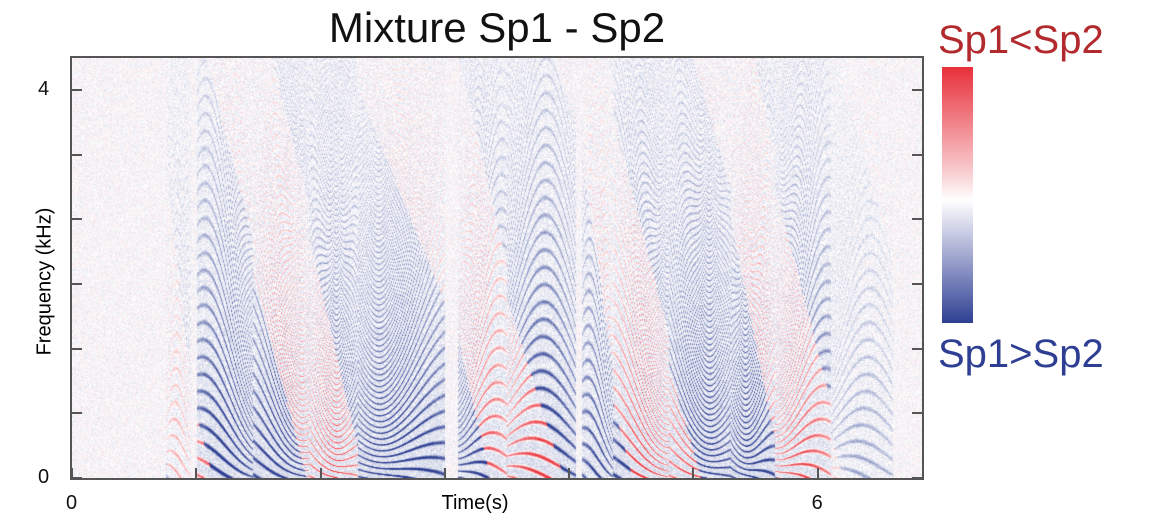 The height and width of the screenshot is (530, 1155). Describe the element at coordinates (817, 503) in the screenshot. I see `x-tick-label: 6` at that location.